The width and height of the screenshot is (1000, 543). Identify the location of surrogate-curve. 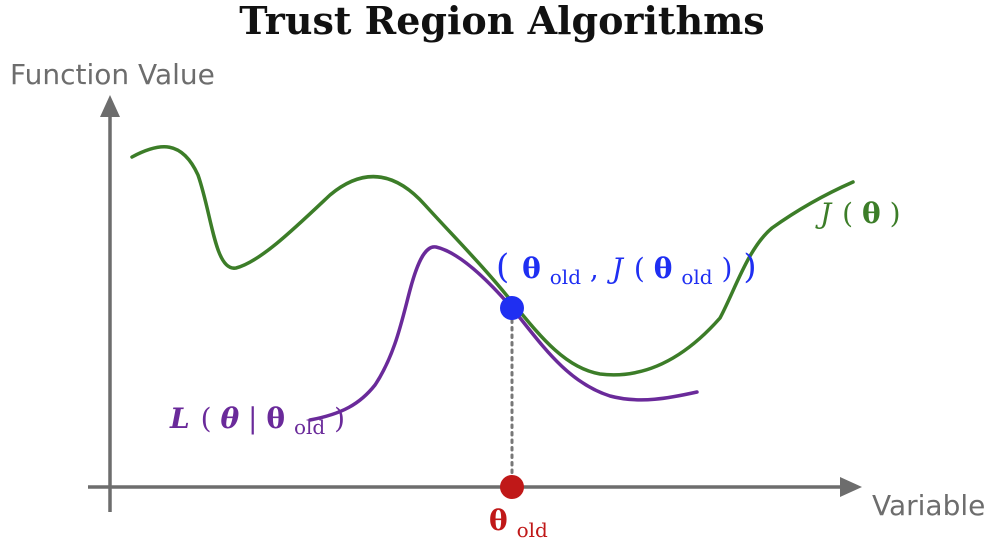
(503, 333).